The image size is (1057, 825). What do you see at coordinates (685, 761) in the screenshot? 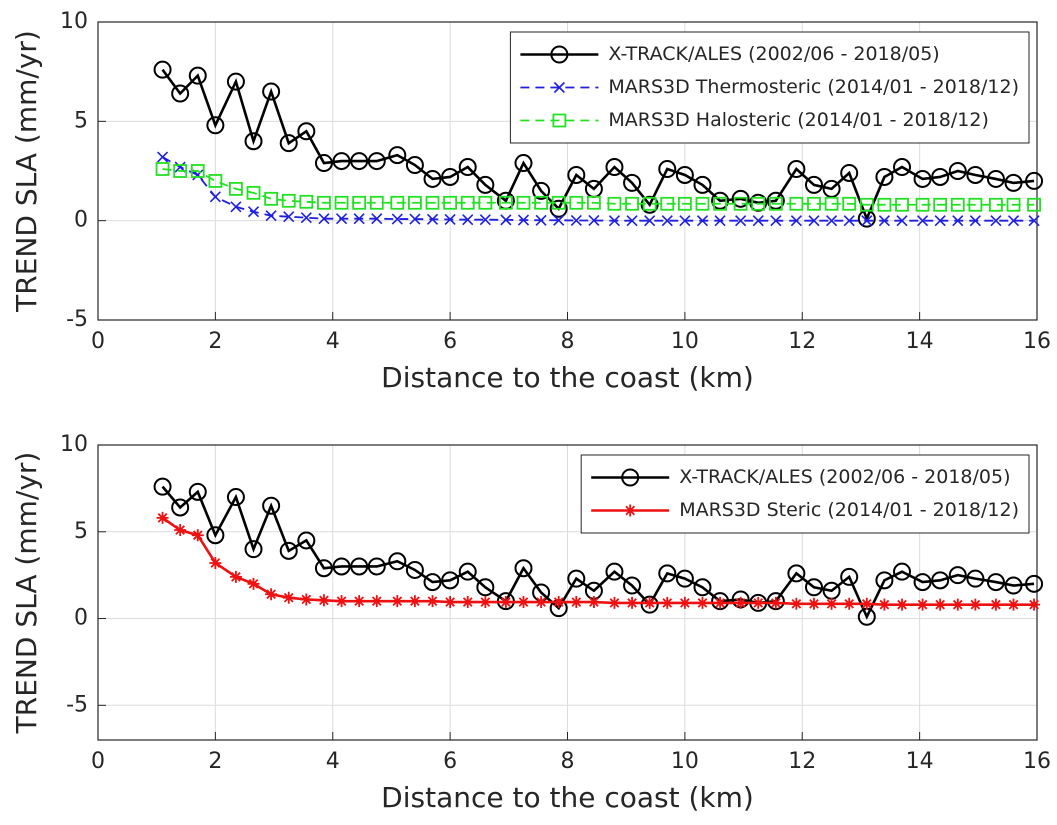
I see `x-tick-label: 10` at bounding box center [685, 761].